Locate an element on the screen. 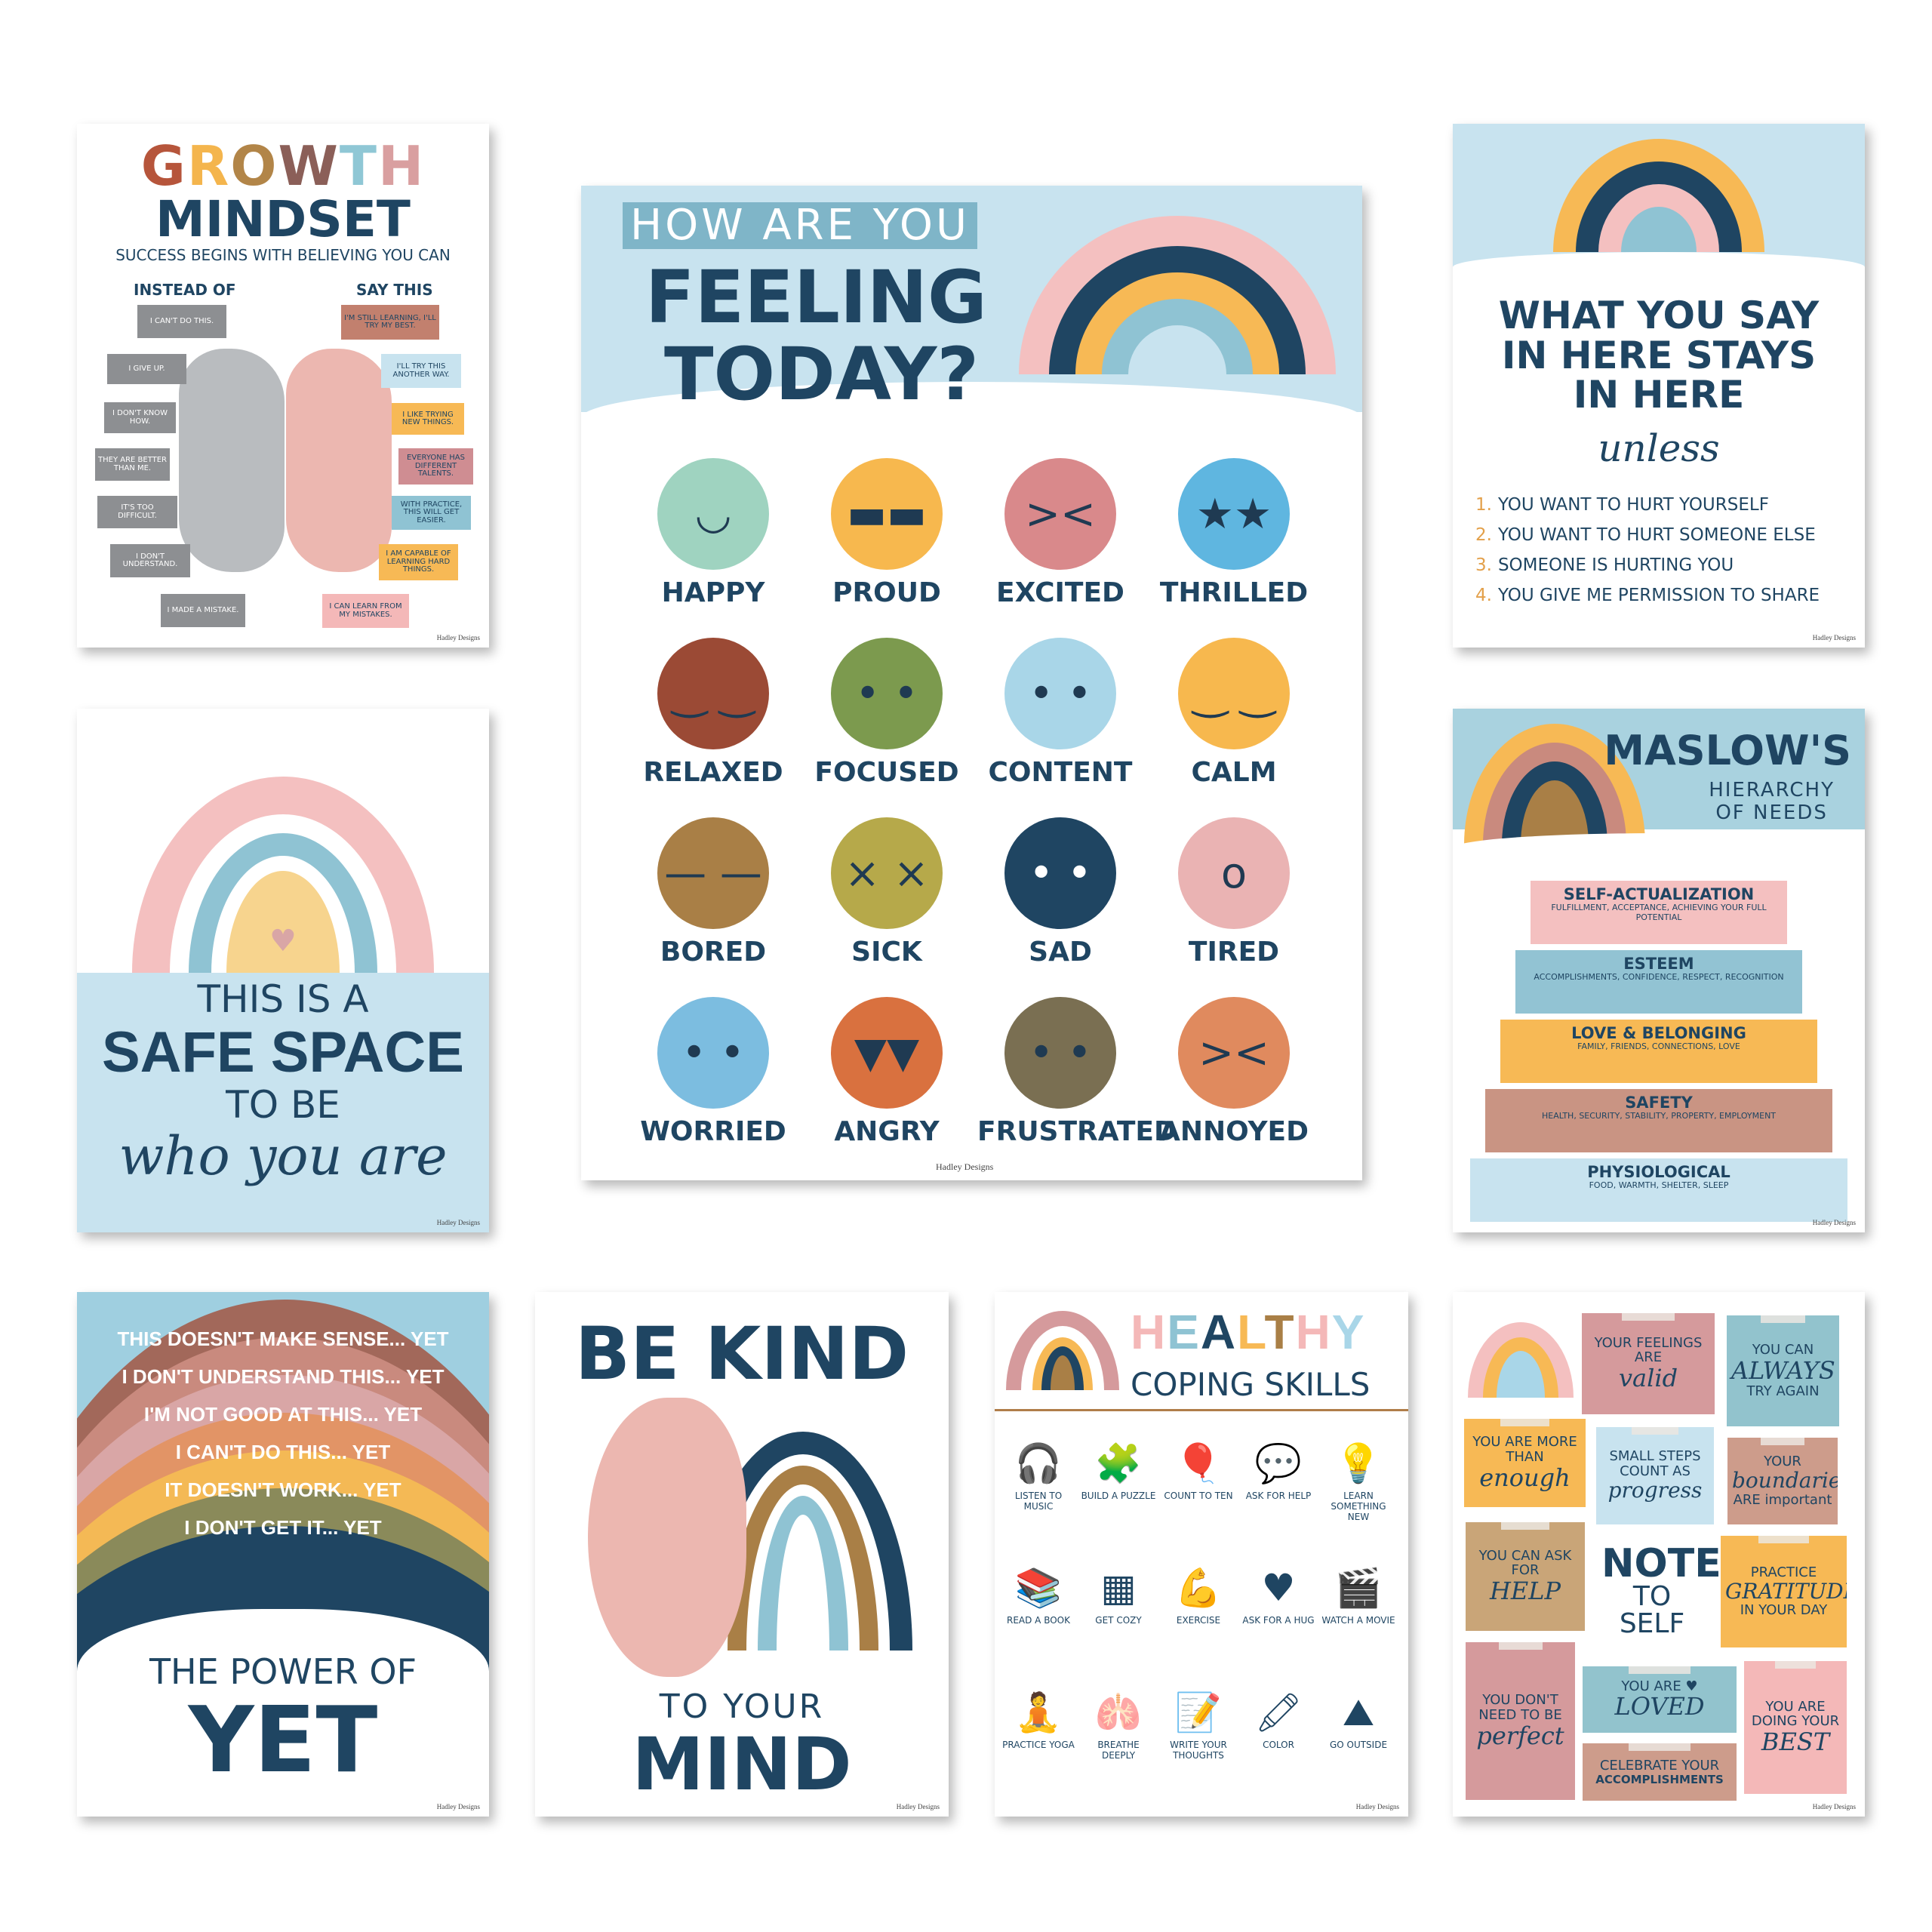 This screenshot has width=1932, height=1932. growth-title-letter: G is located at coordinates (163, 166).